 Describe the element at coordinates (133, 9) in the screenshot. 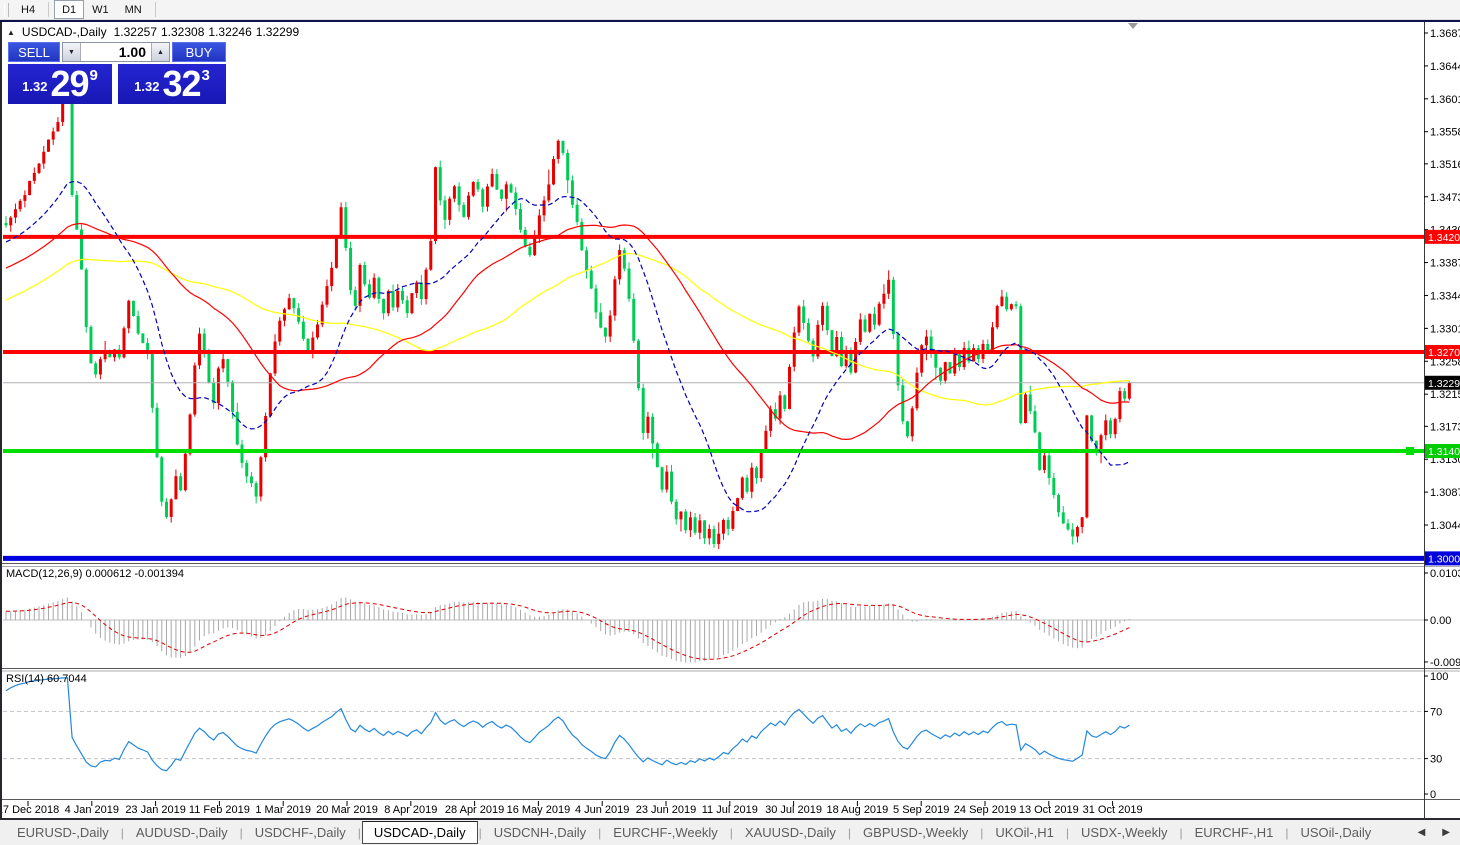

I see `timeframe-button-mn: MN` at that location.